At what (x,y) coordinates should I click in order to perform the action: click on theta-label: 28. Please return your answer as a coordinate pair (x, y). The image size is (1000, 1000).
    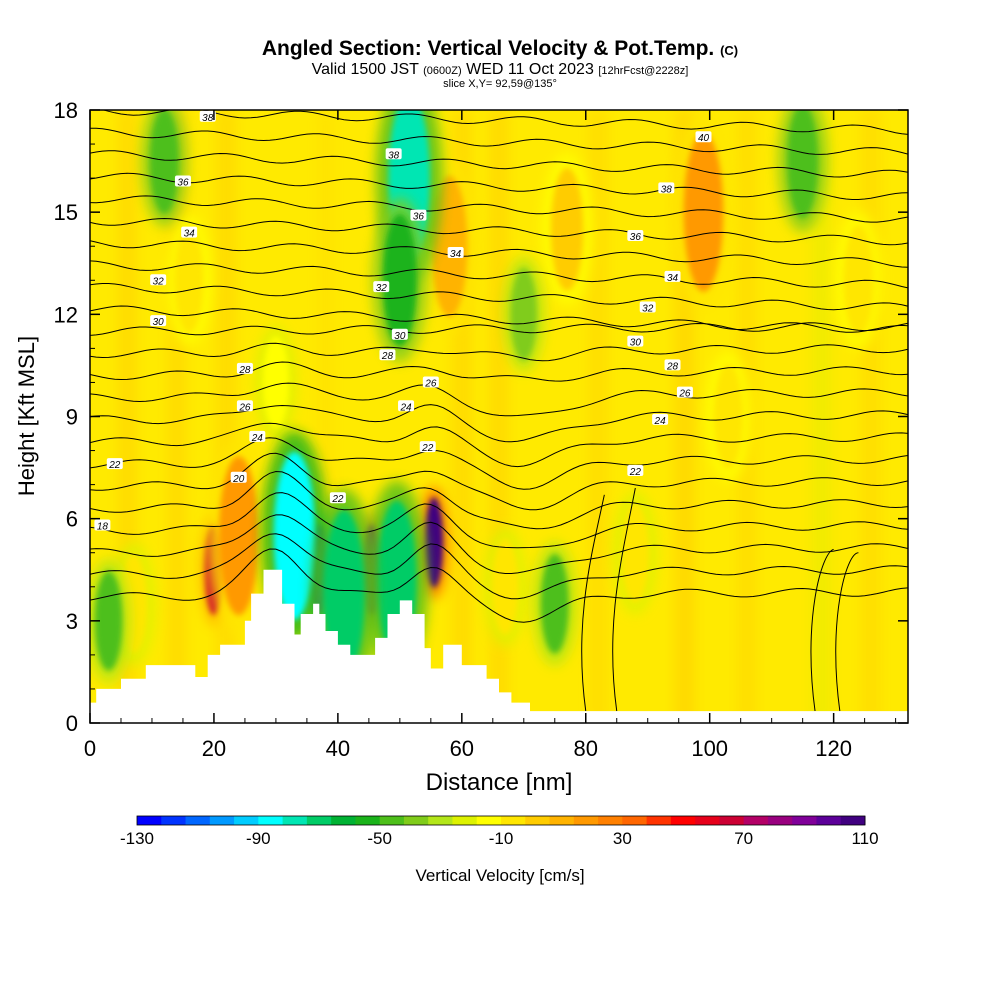
    Looking at the image, I should click on (387, 355).